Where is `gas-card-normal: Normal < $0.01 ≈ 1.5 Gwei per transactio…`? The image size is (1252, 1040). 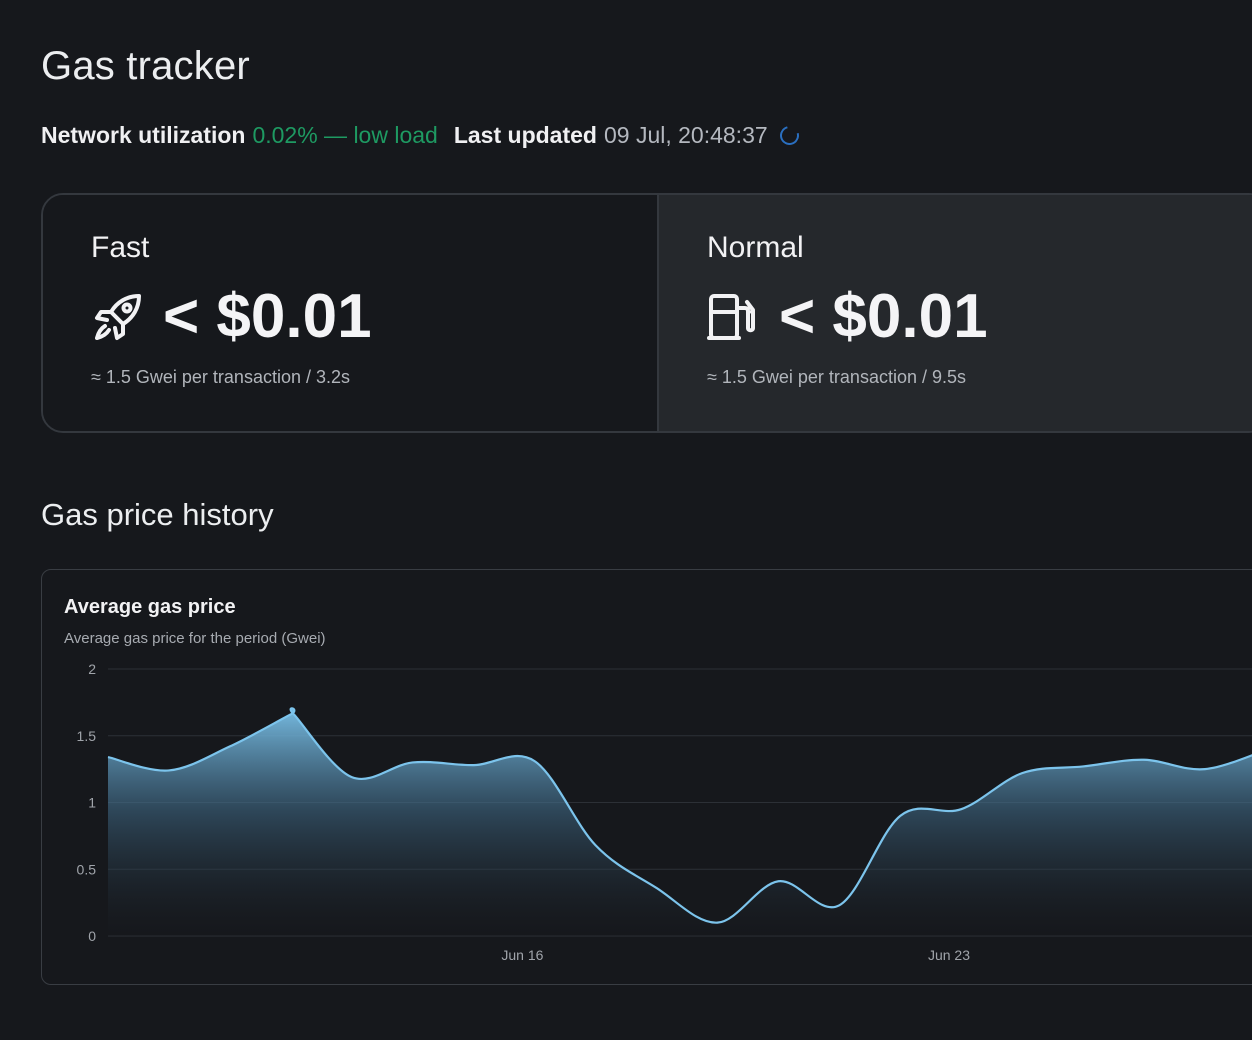
gas-card-normal: Normal < $0.01 ≈ 1.5 Gwei per transactio… is located at coordinates (954, 313).